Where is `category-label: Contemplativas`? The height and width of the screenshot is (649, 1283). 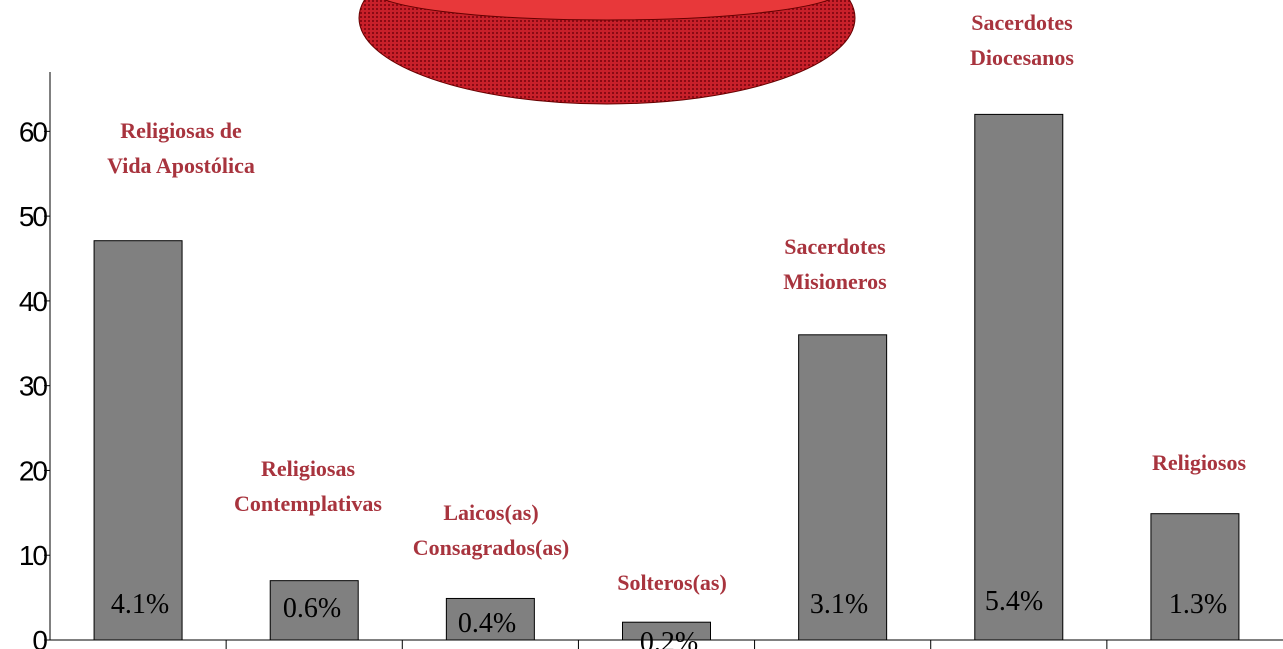 category-label: Contemplativas is located at coordinates (308, 503).